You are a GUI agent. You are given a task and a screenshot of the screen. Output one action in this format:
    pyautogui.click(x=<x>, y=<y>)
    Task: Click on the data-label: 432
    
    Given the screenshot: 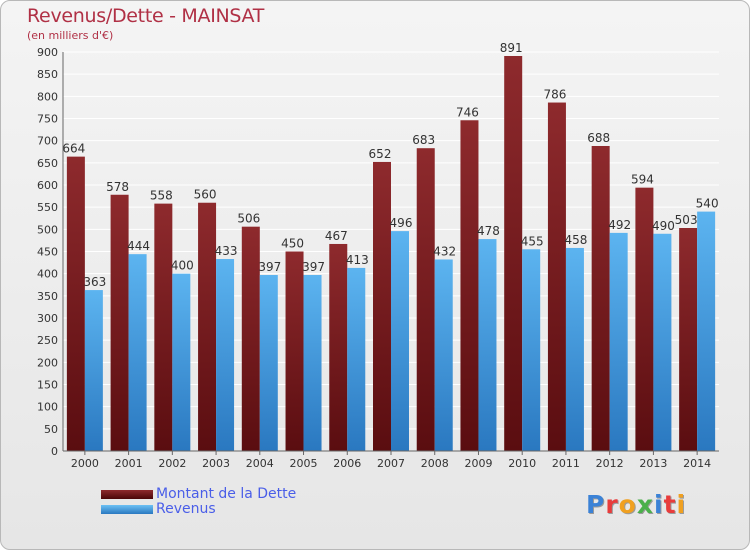 What is the action you would take?
    pyautogui.click(x=444, y=251)
    